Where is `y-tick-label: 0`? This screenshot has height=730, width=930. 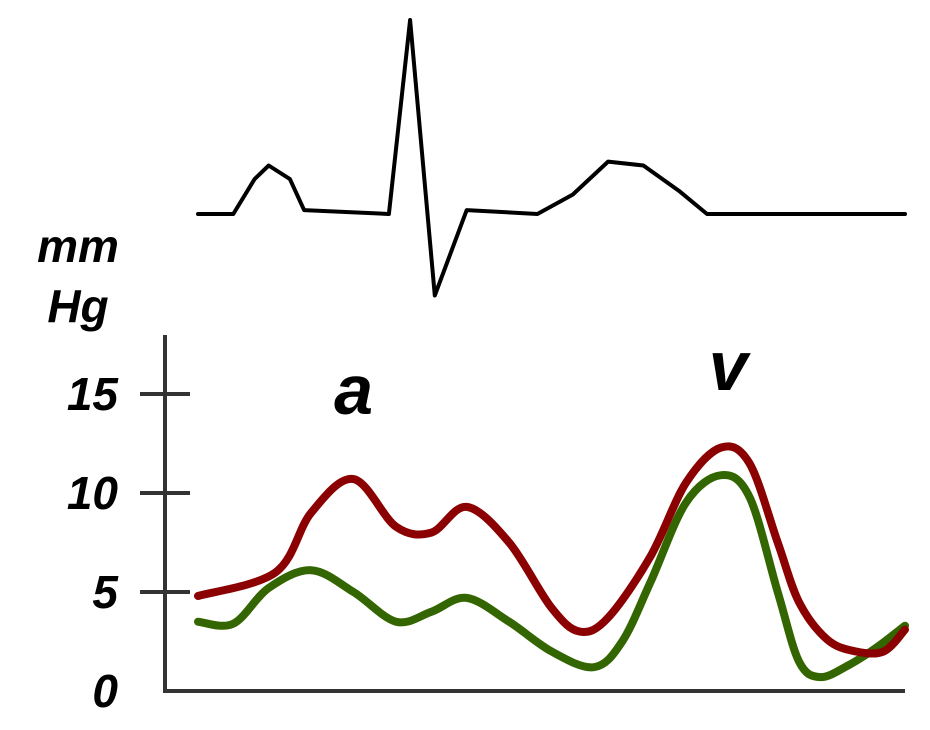
y-tick-label: 0 is located at coordinates (105, 691).